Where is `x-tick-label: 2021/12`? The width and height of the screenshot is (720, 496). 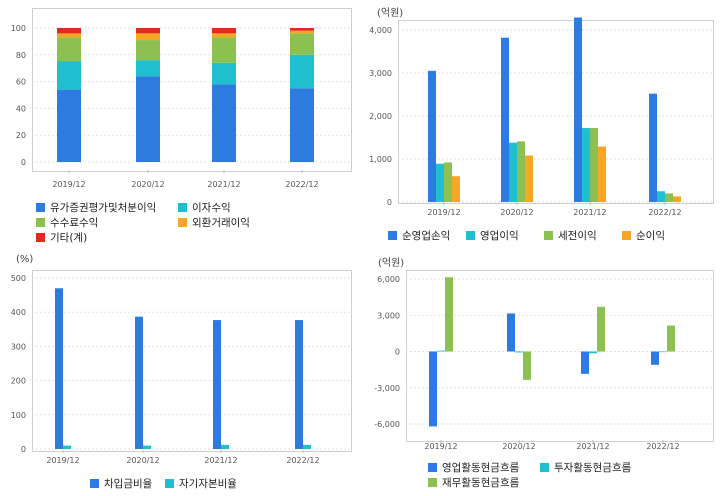
x-tick-label: 2021/12 is located at coordinates (220, 460).